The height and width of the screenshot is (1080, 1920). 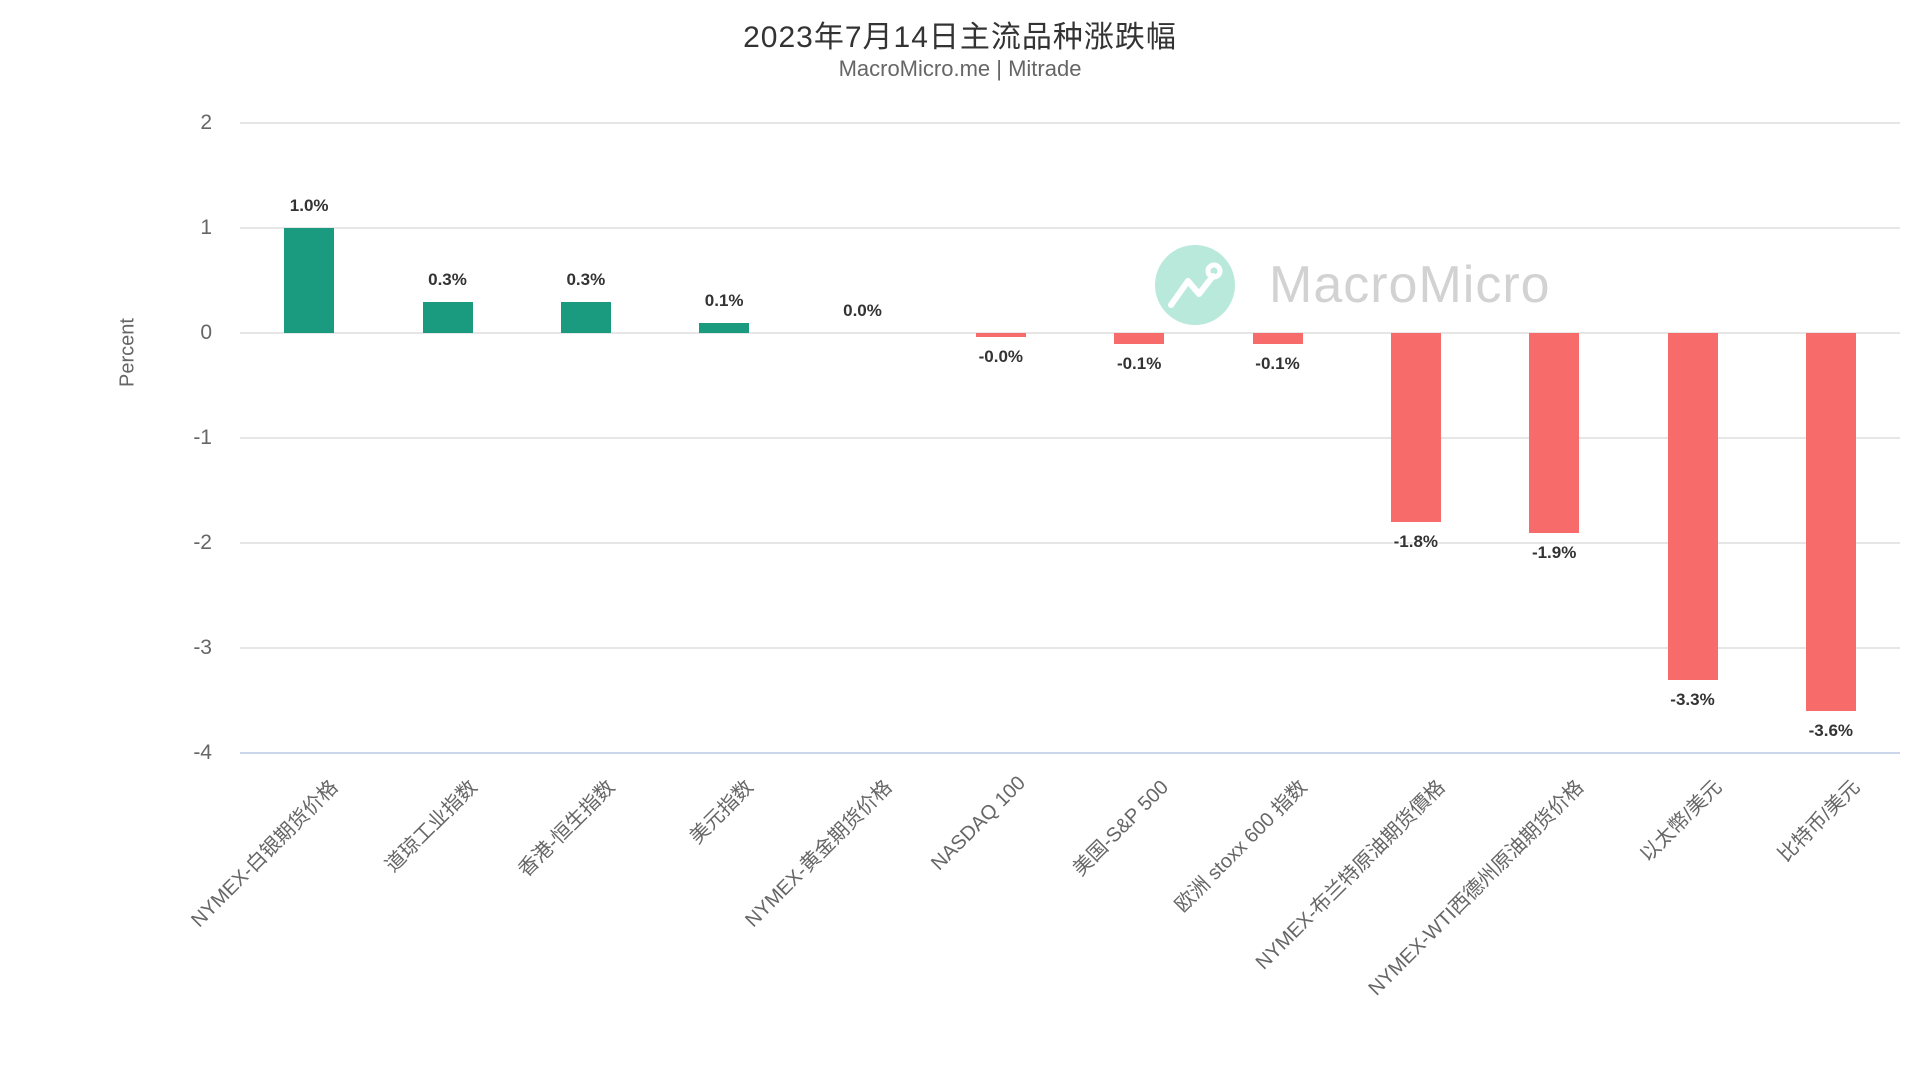 What do you see at coordinates (1681, 821) in the screenshot?
I see `x-axis-label: 以太幣/美元` at bounding box center [1681, 821].